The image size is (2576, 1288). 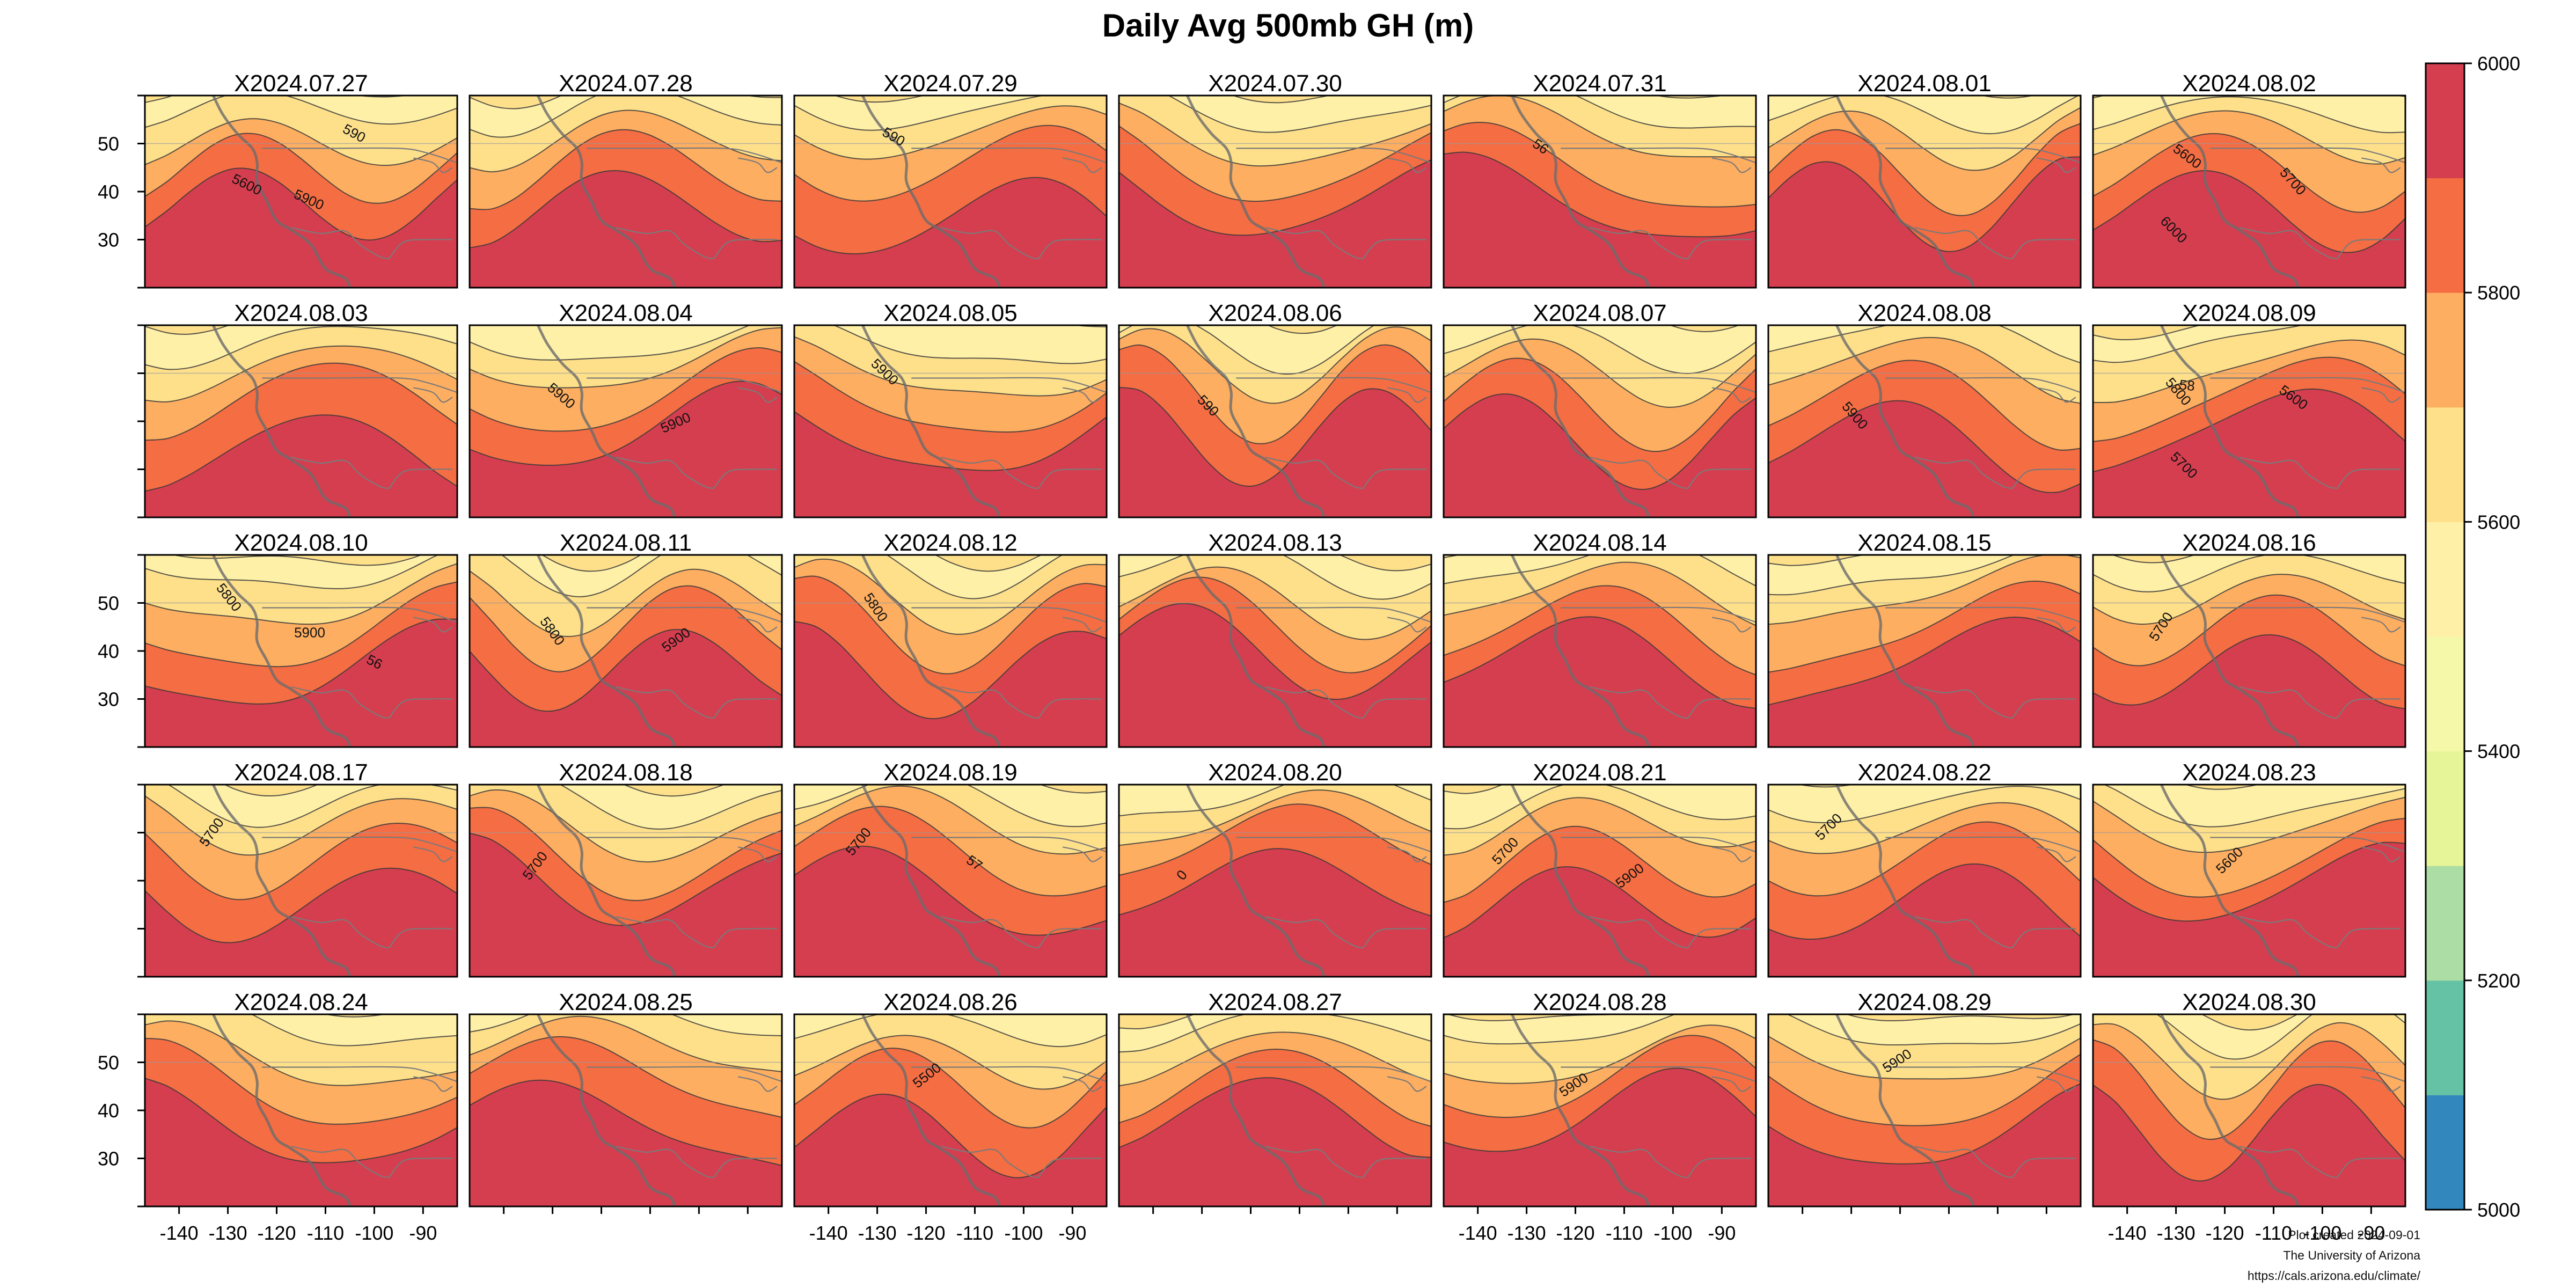 I want to click on panel-title: X2024.08.04, so click(x=626, y=313).